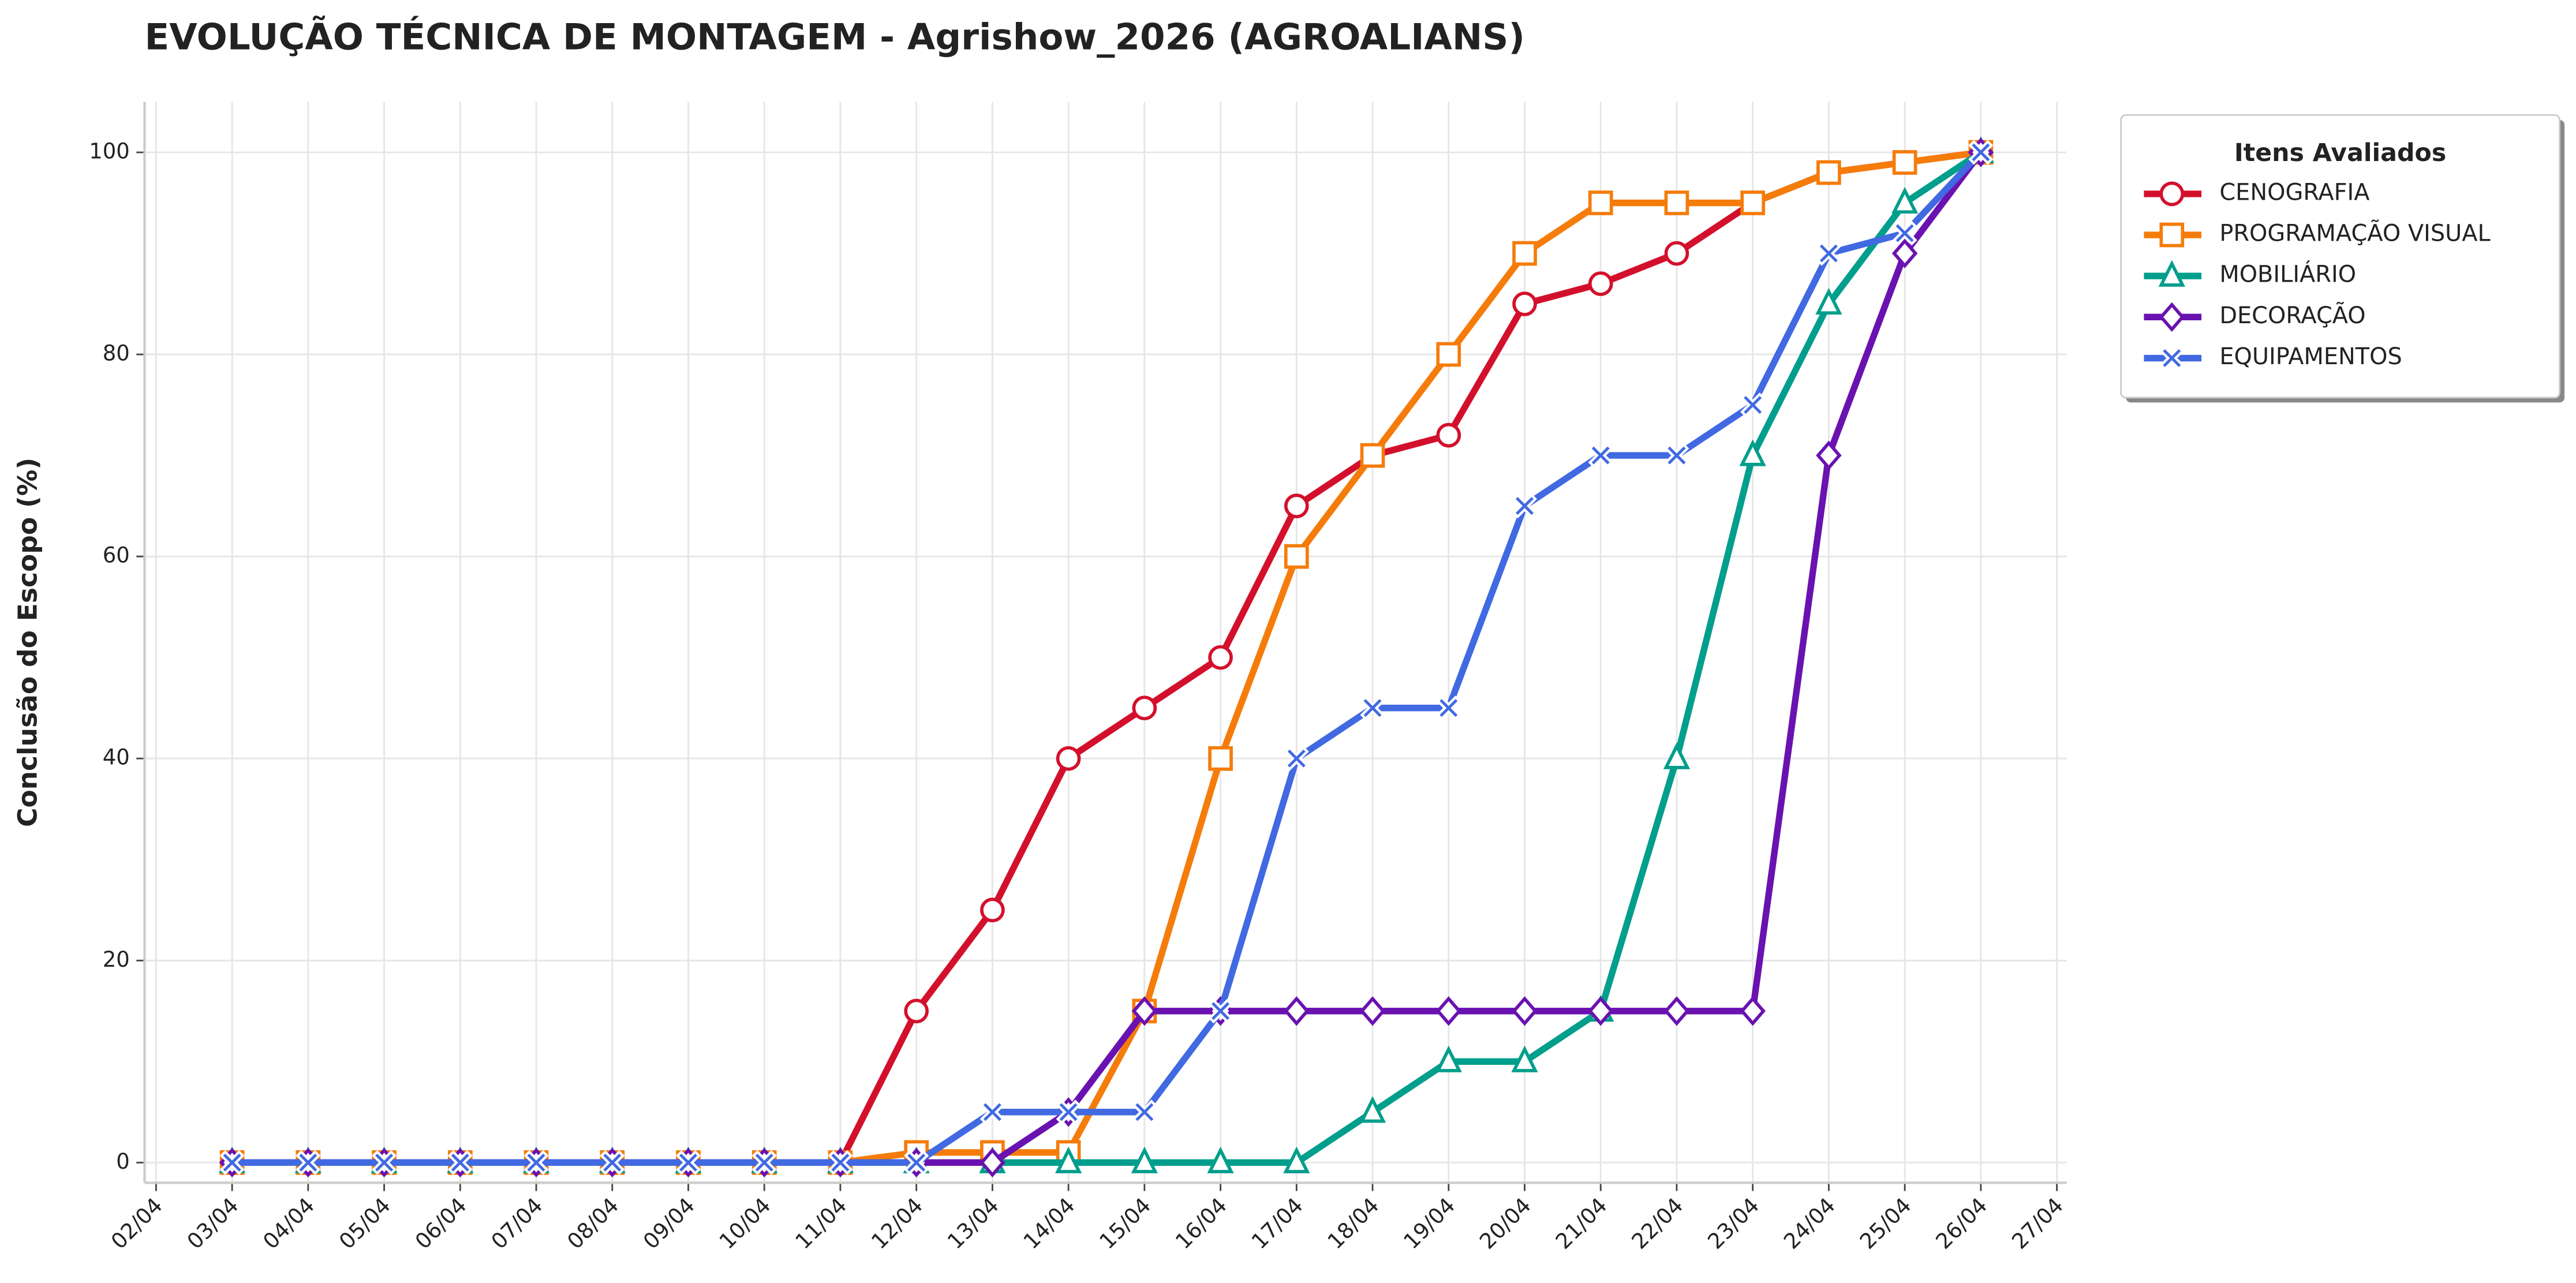  I want to click on x-tick-label: 07/04, so click(517, 1224).